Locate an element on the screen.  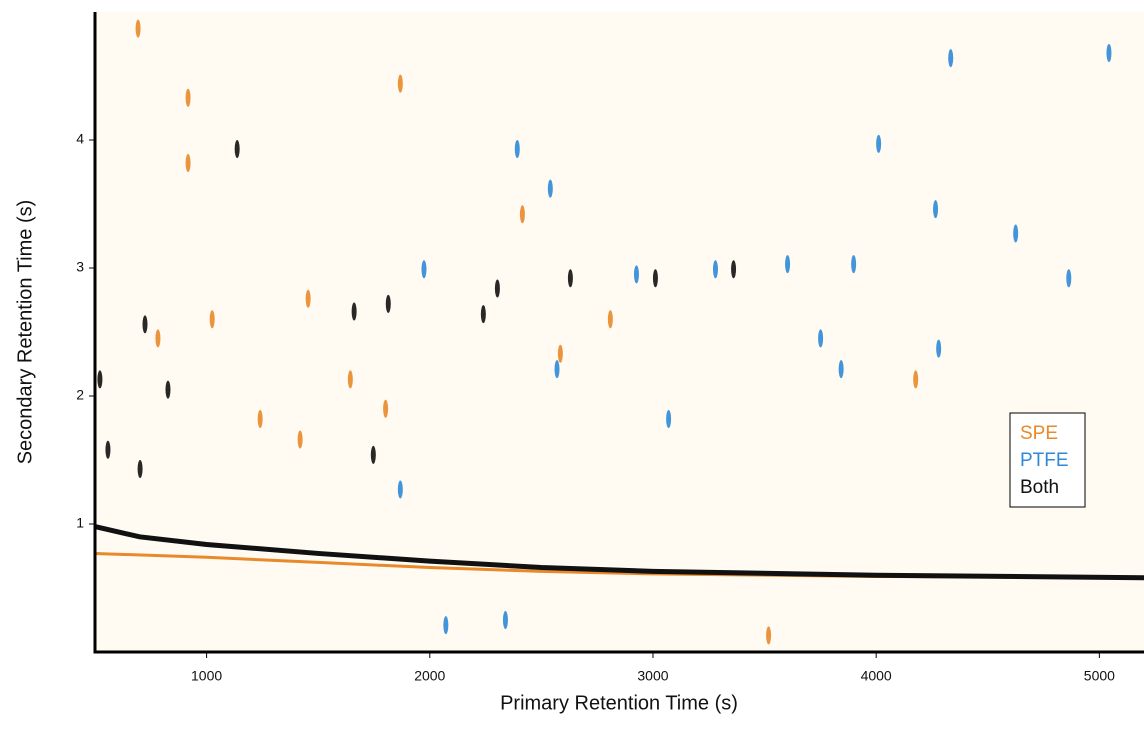
legend-label: Both is located at coordinates (1039, 487).